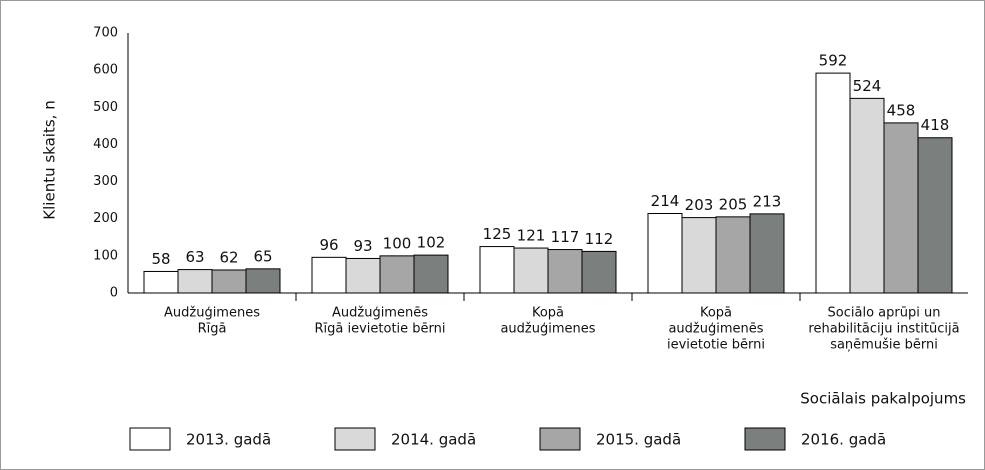 This screenshot has height=470, width=985. Describe the element at coordinates (497, 234) in the screenshot. I see `value-label: 125` at that location.